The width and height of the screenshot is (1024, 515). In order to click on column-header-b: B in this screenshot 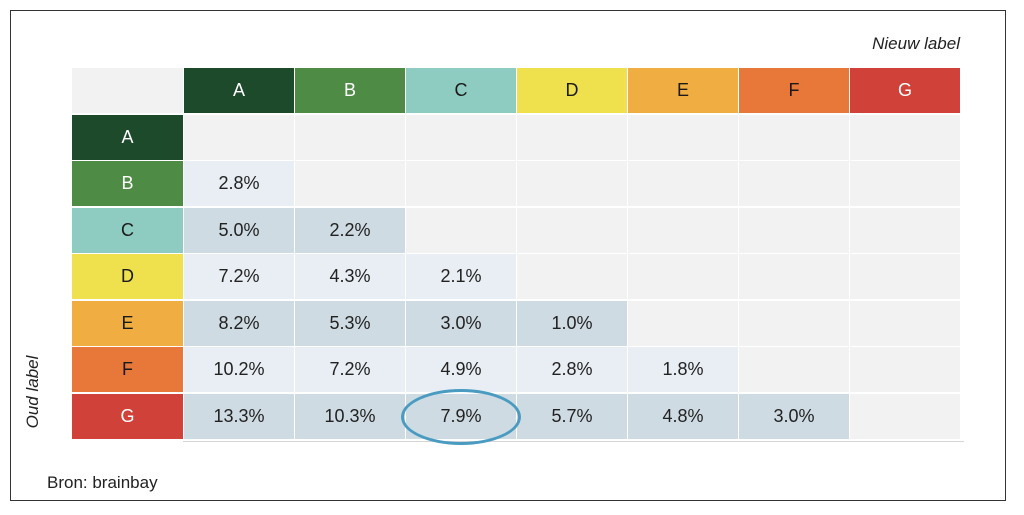, I will do `click(350, 90)`.